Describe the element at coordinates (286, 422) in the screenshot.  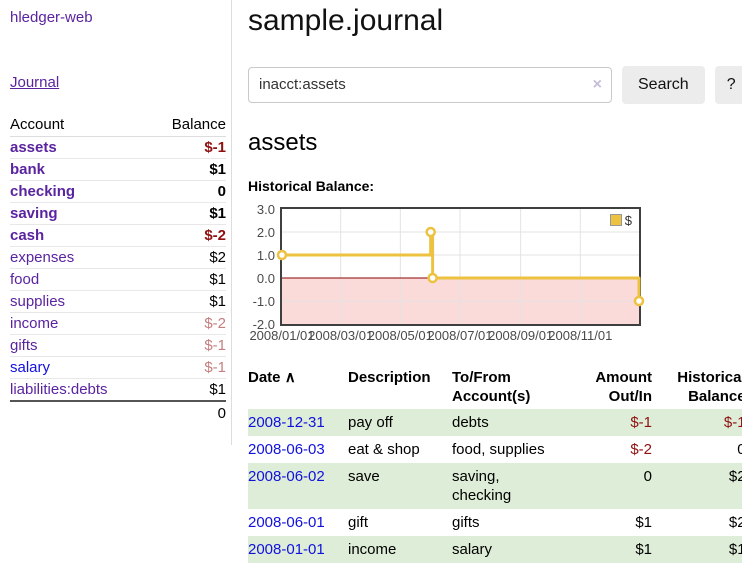
I see `transaction-date-link: 2008-12-31` at that location.